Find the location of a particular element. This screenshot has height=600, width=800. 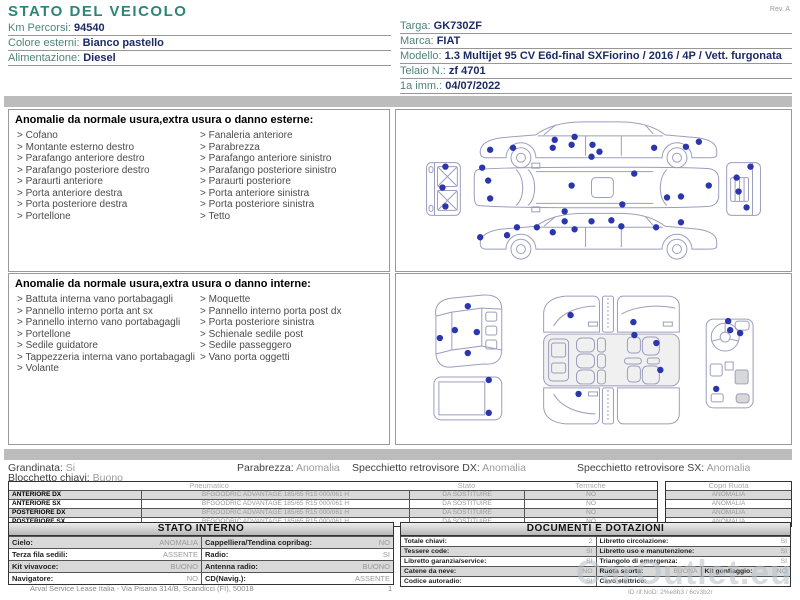

cell-label: Cielo: is located at coordinates (22, 542).